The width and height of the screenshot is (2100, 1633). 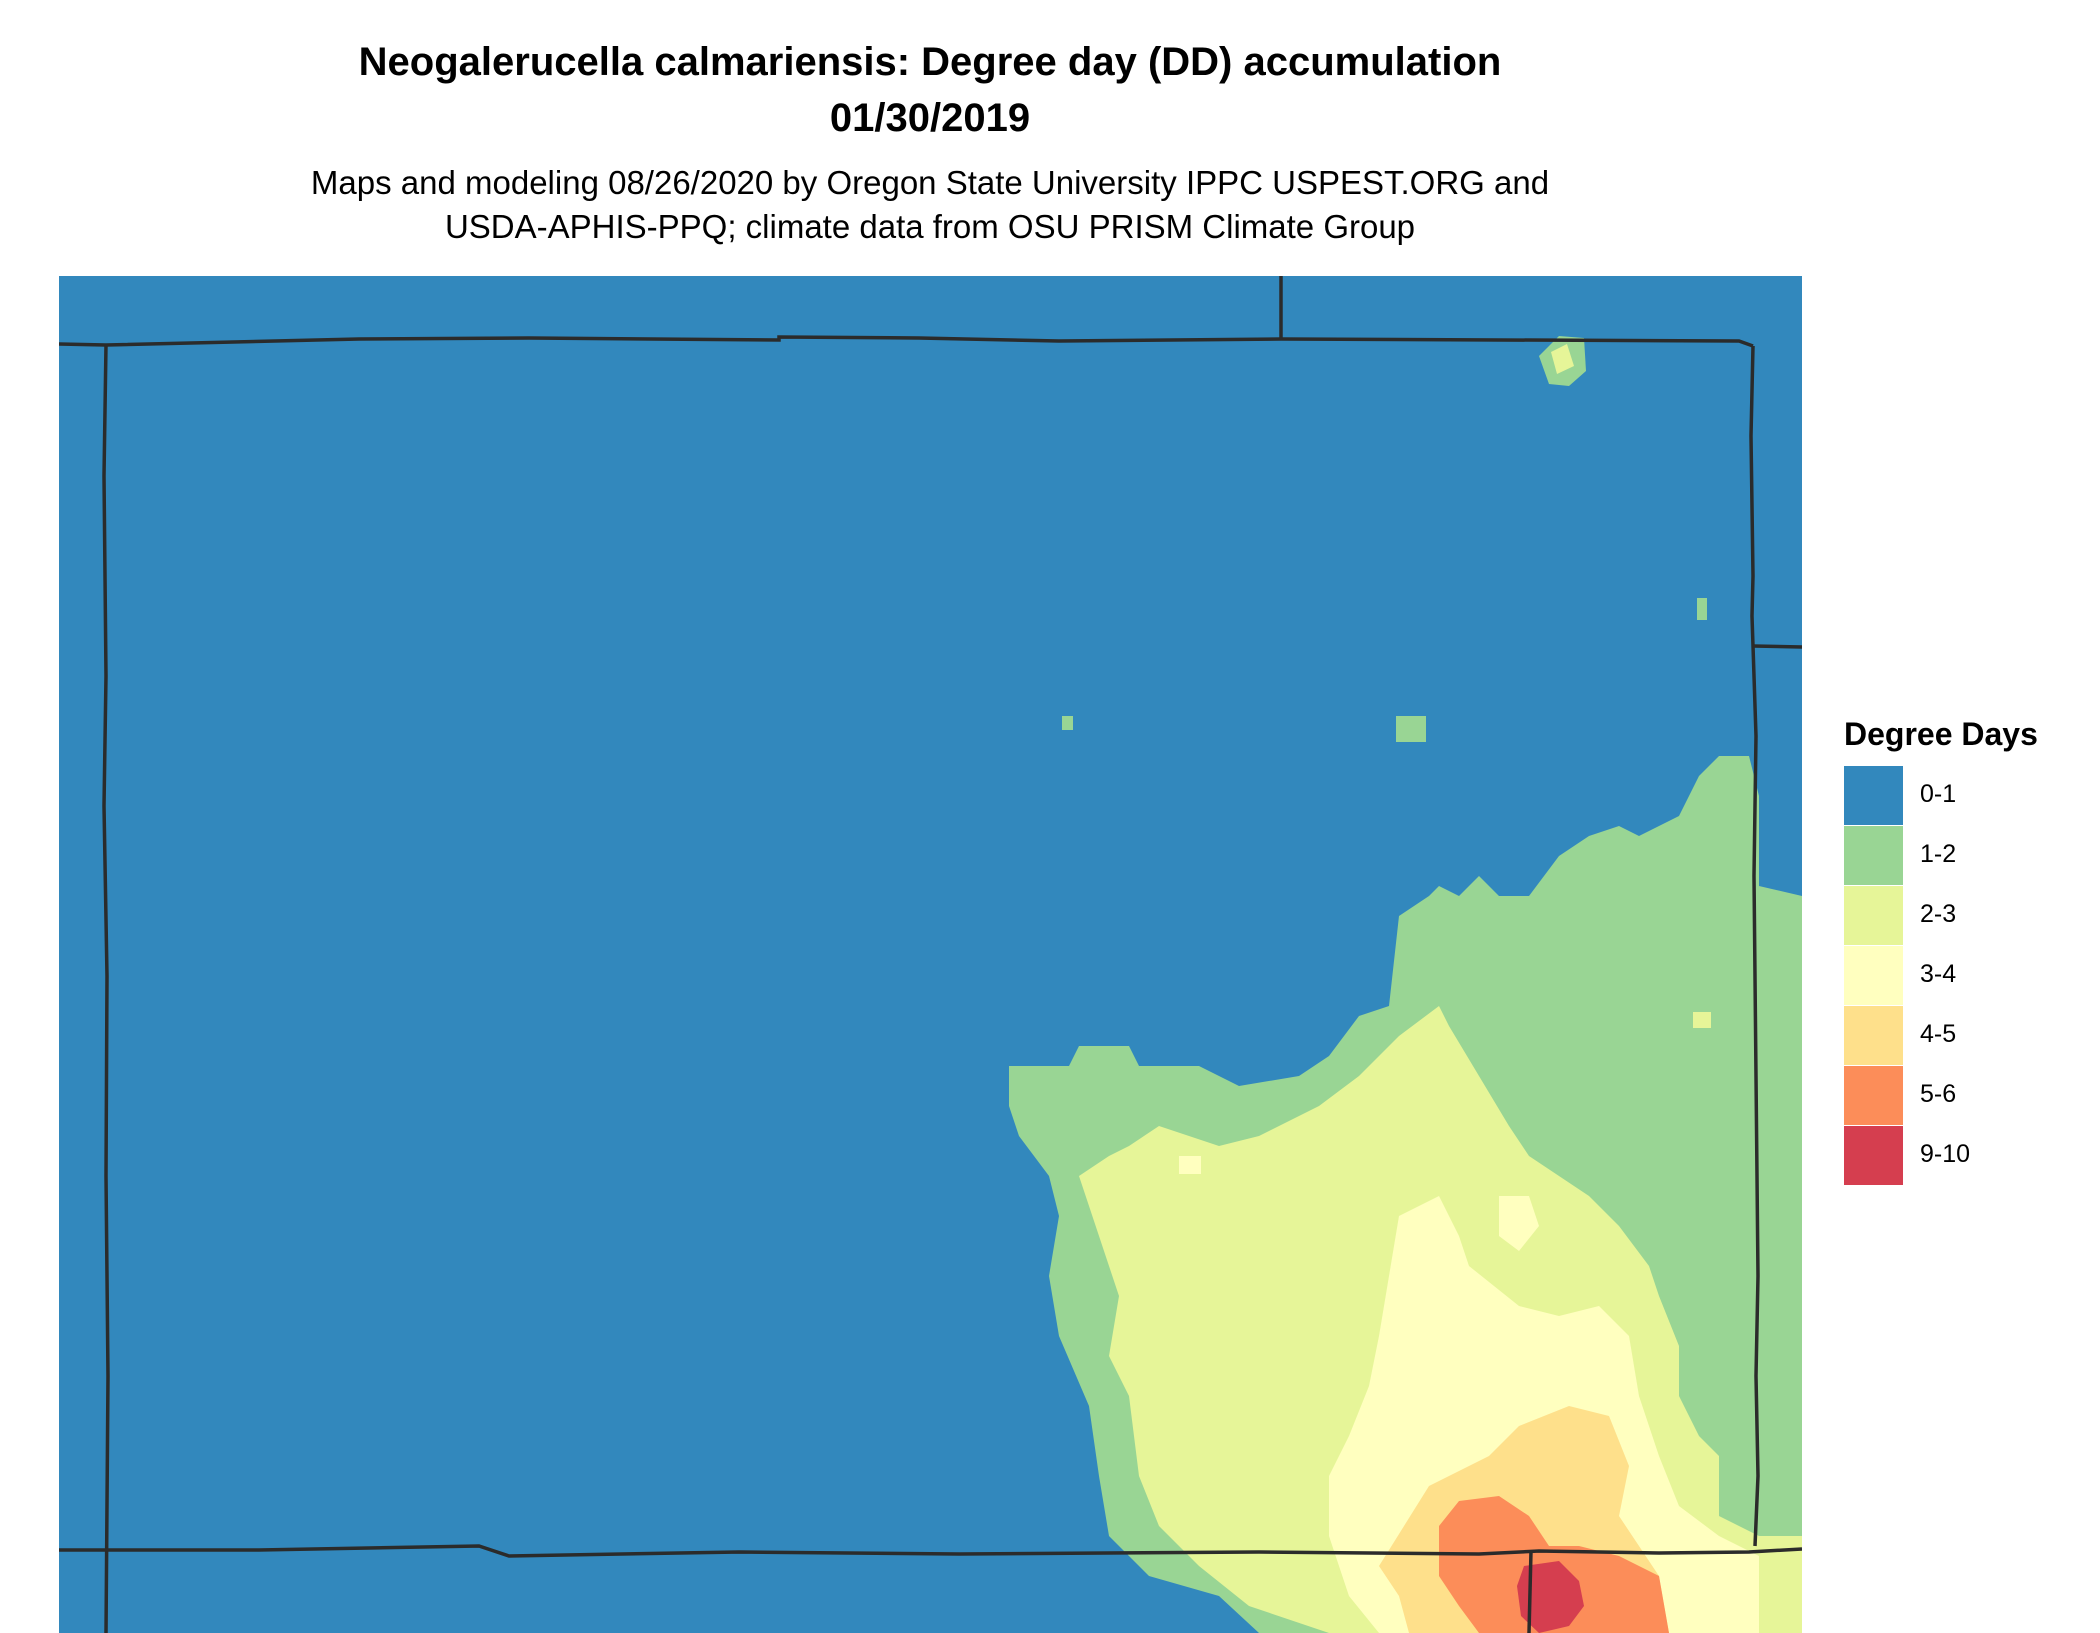 What do you see at coordinates (930, 118) in the screenshot?
I see `map-date: 01/30/2019` at bounding box center [930, 118].